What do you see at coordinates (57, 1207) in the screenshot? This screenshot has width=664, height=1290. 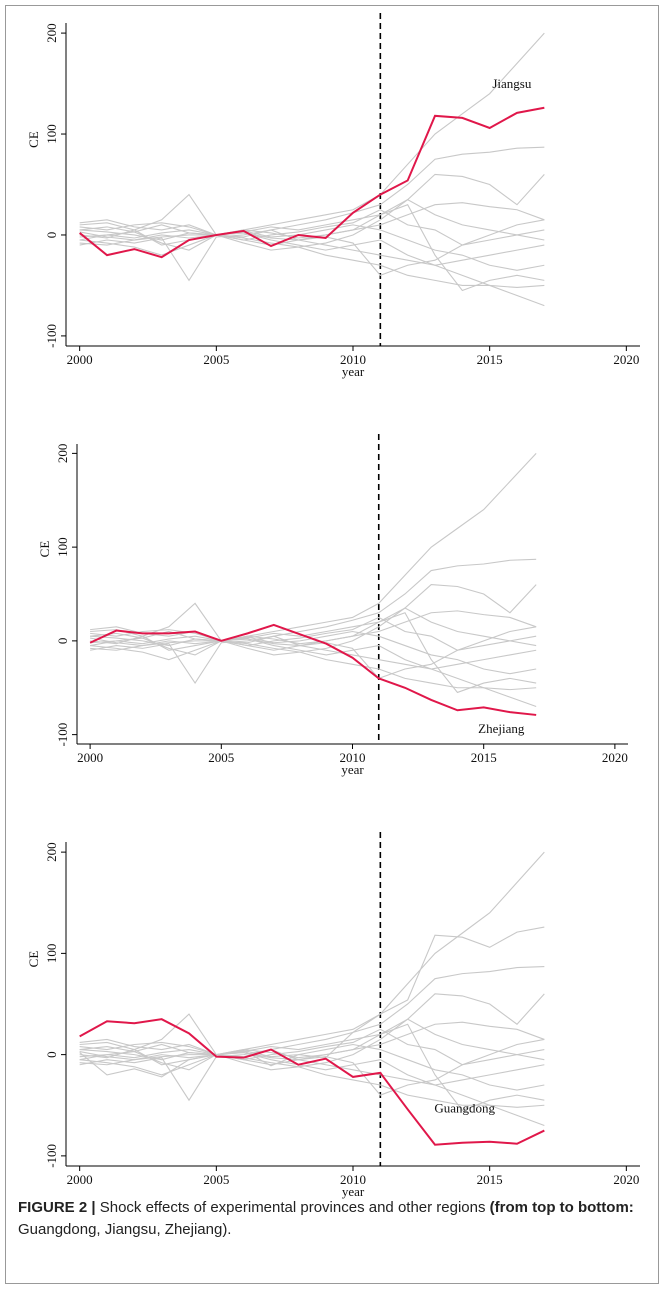 I see `caption-label: FIGURE 2 |` at bounding box center [57, 1207].